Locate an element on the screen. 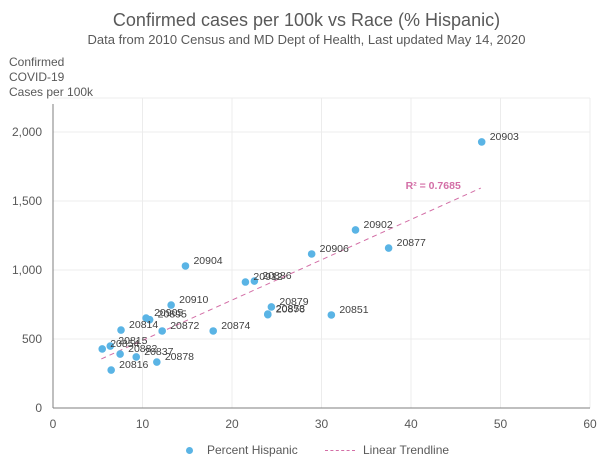 The image size is (613, 469). x-tick-label: 10 is located at coordinates (143, 424).